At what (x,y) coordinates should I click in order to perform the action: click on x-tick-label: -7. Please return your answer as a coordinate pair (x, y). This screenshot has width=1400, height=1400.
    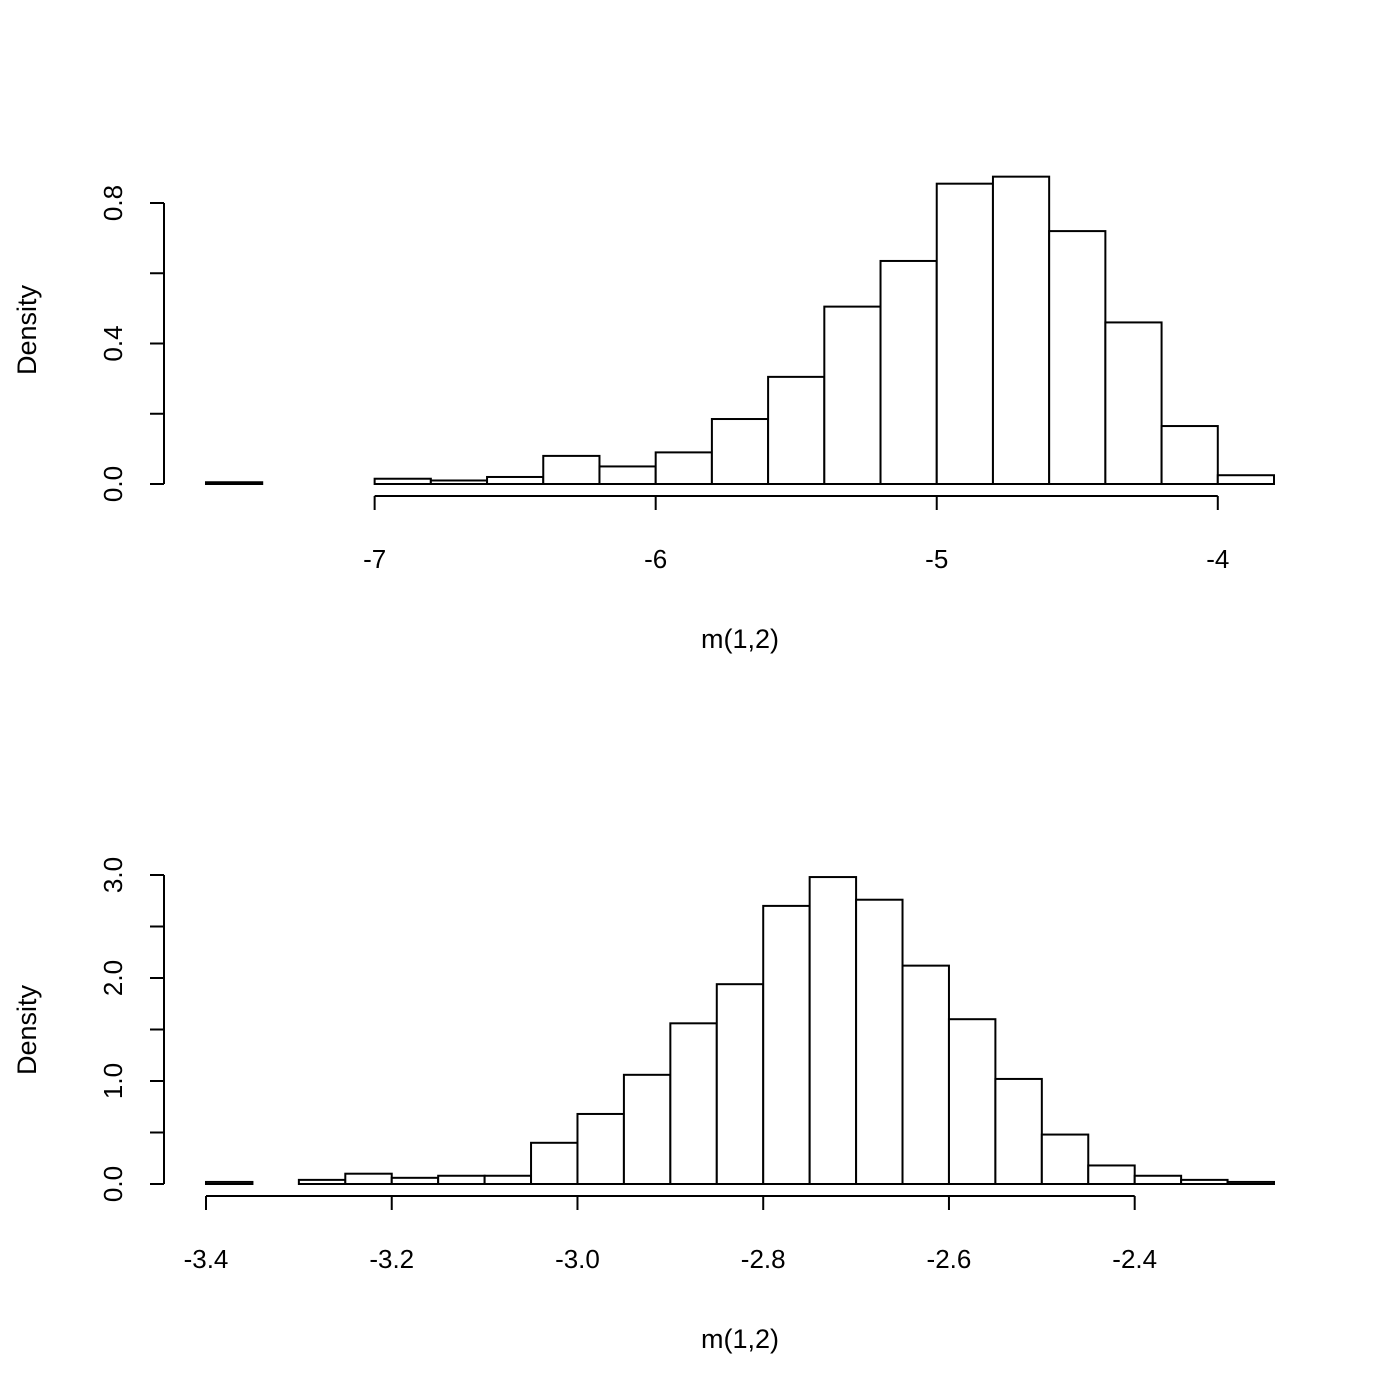
    Looking at the image, I should click on (374, 559).